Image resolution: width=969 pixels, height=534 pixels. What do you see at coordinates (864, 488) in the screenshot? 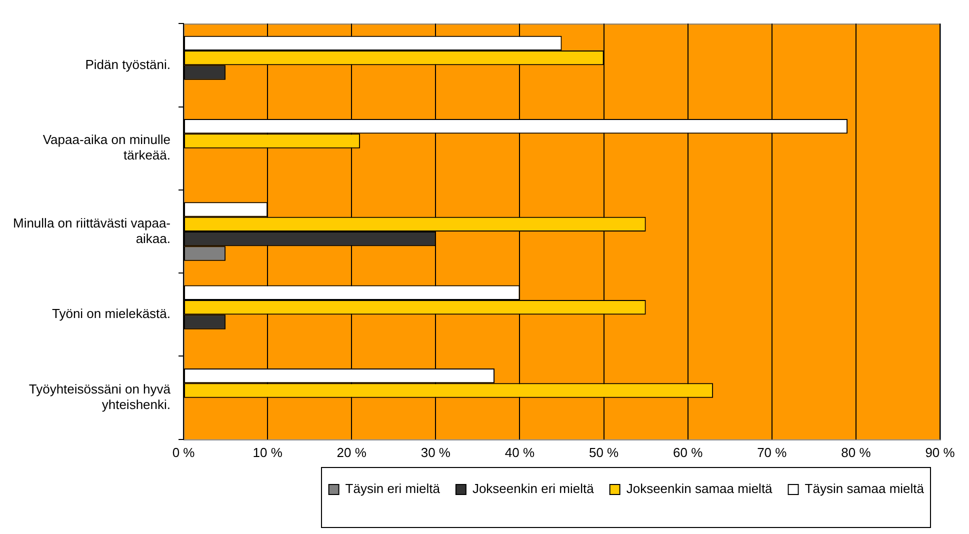
I see `legend-label: Täysin samaa mieltä` at bounding box center [864, 488].